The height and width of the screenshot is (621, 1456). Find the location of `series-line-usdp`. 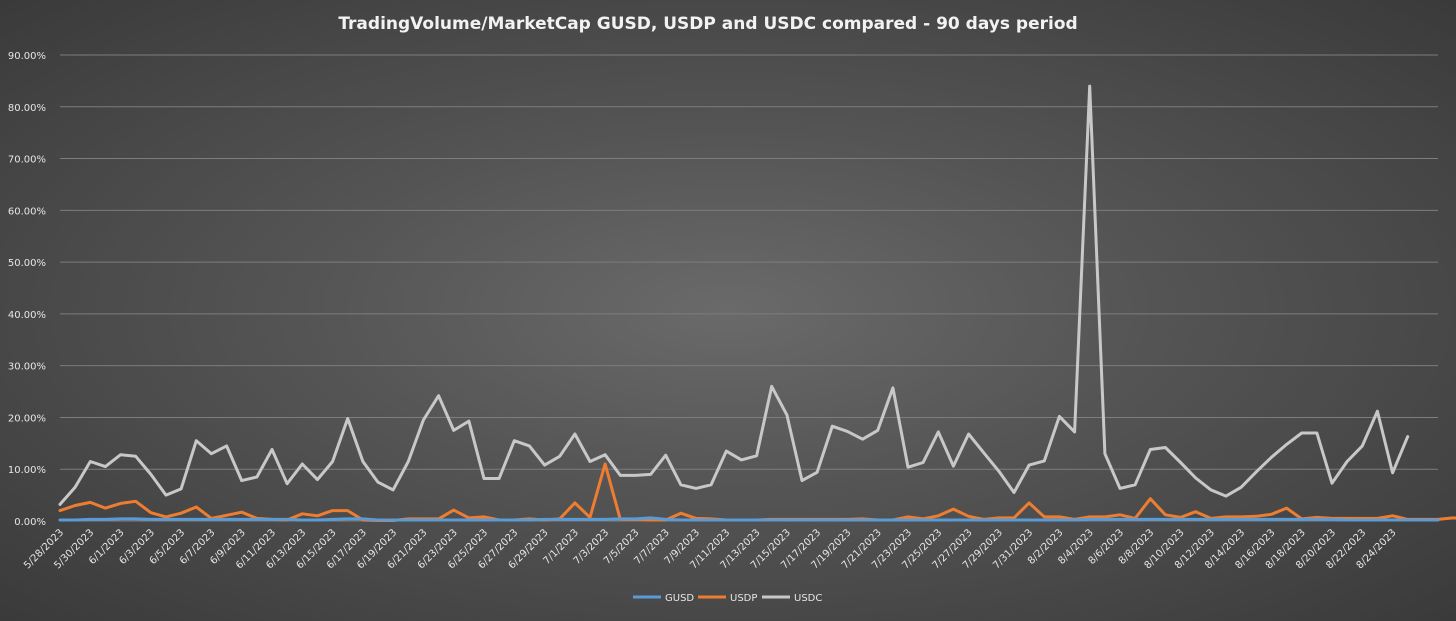

series-line-usdp is located at coordinates (757, 492).